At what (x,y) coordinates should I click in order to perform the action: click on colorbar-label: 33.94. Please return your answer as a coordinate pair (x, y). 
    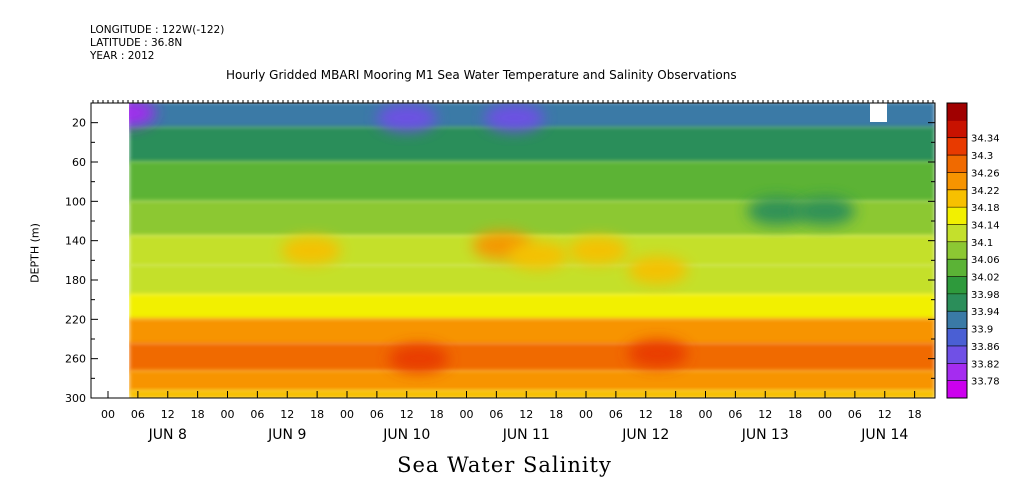
    Looking at the image, I should click on (985, 312).